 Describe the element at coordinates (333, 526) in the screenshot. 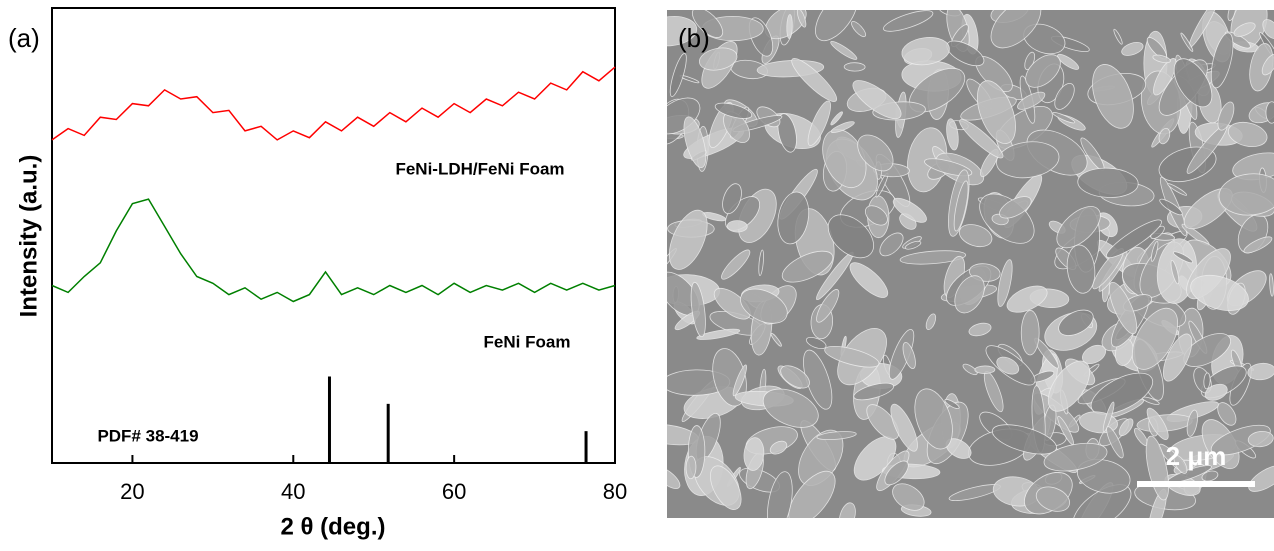

I see `x-axis-title: 2 θ (deg.)` at that location.